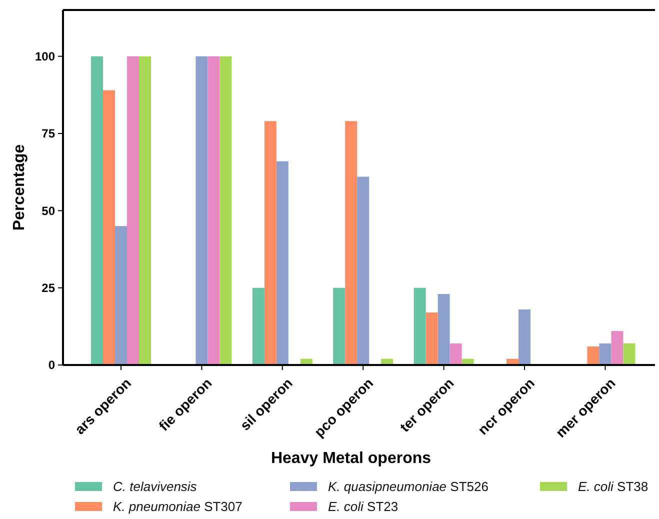 The image size is (659, 519). I want to click on legend-label: E. coli ST38, so click(613, 486).